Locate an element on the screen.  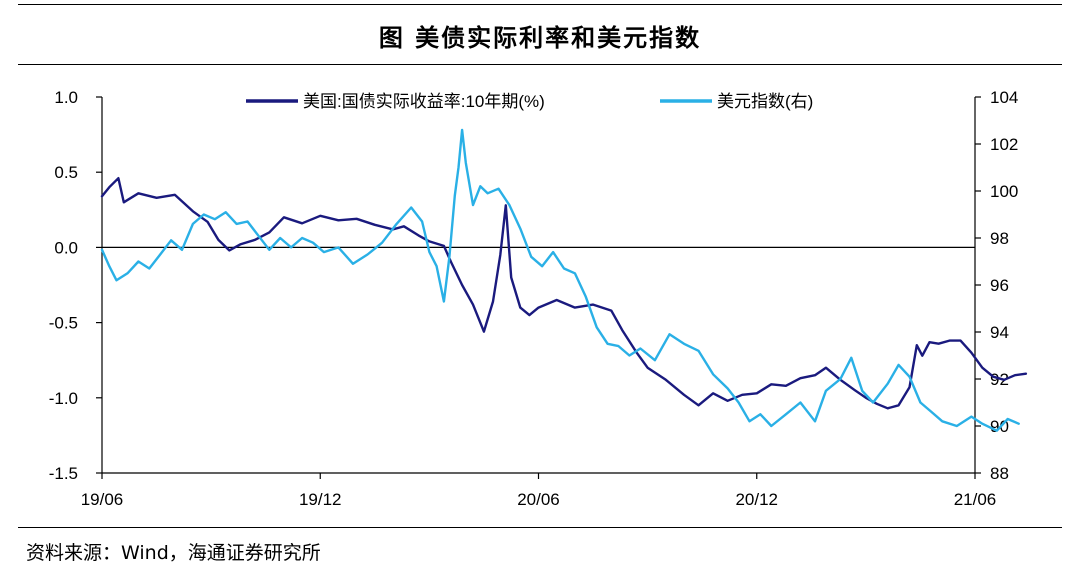
source-rule is located at coordinates (540, 527).